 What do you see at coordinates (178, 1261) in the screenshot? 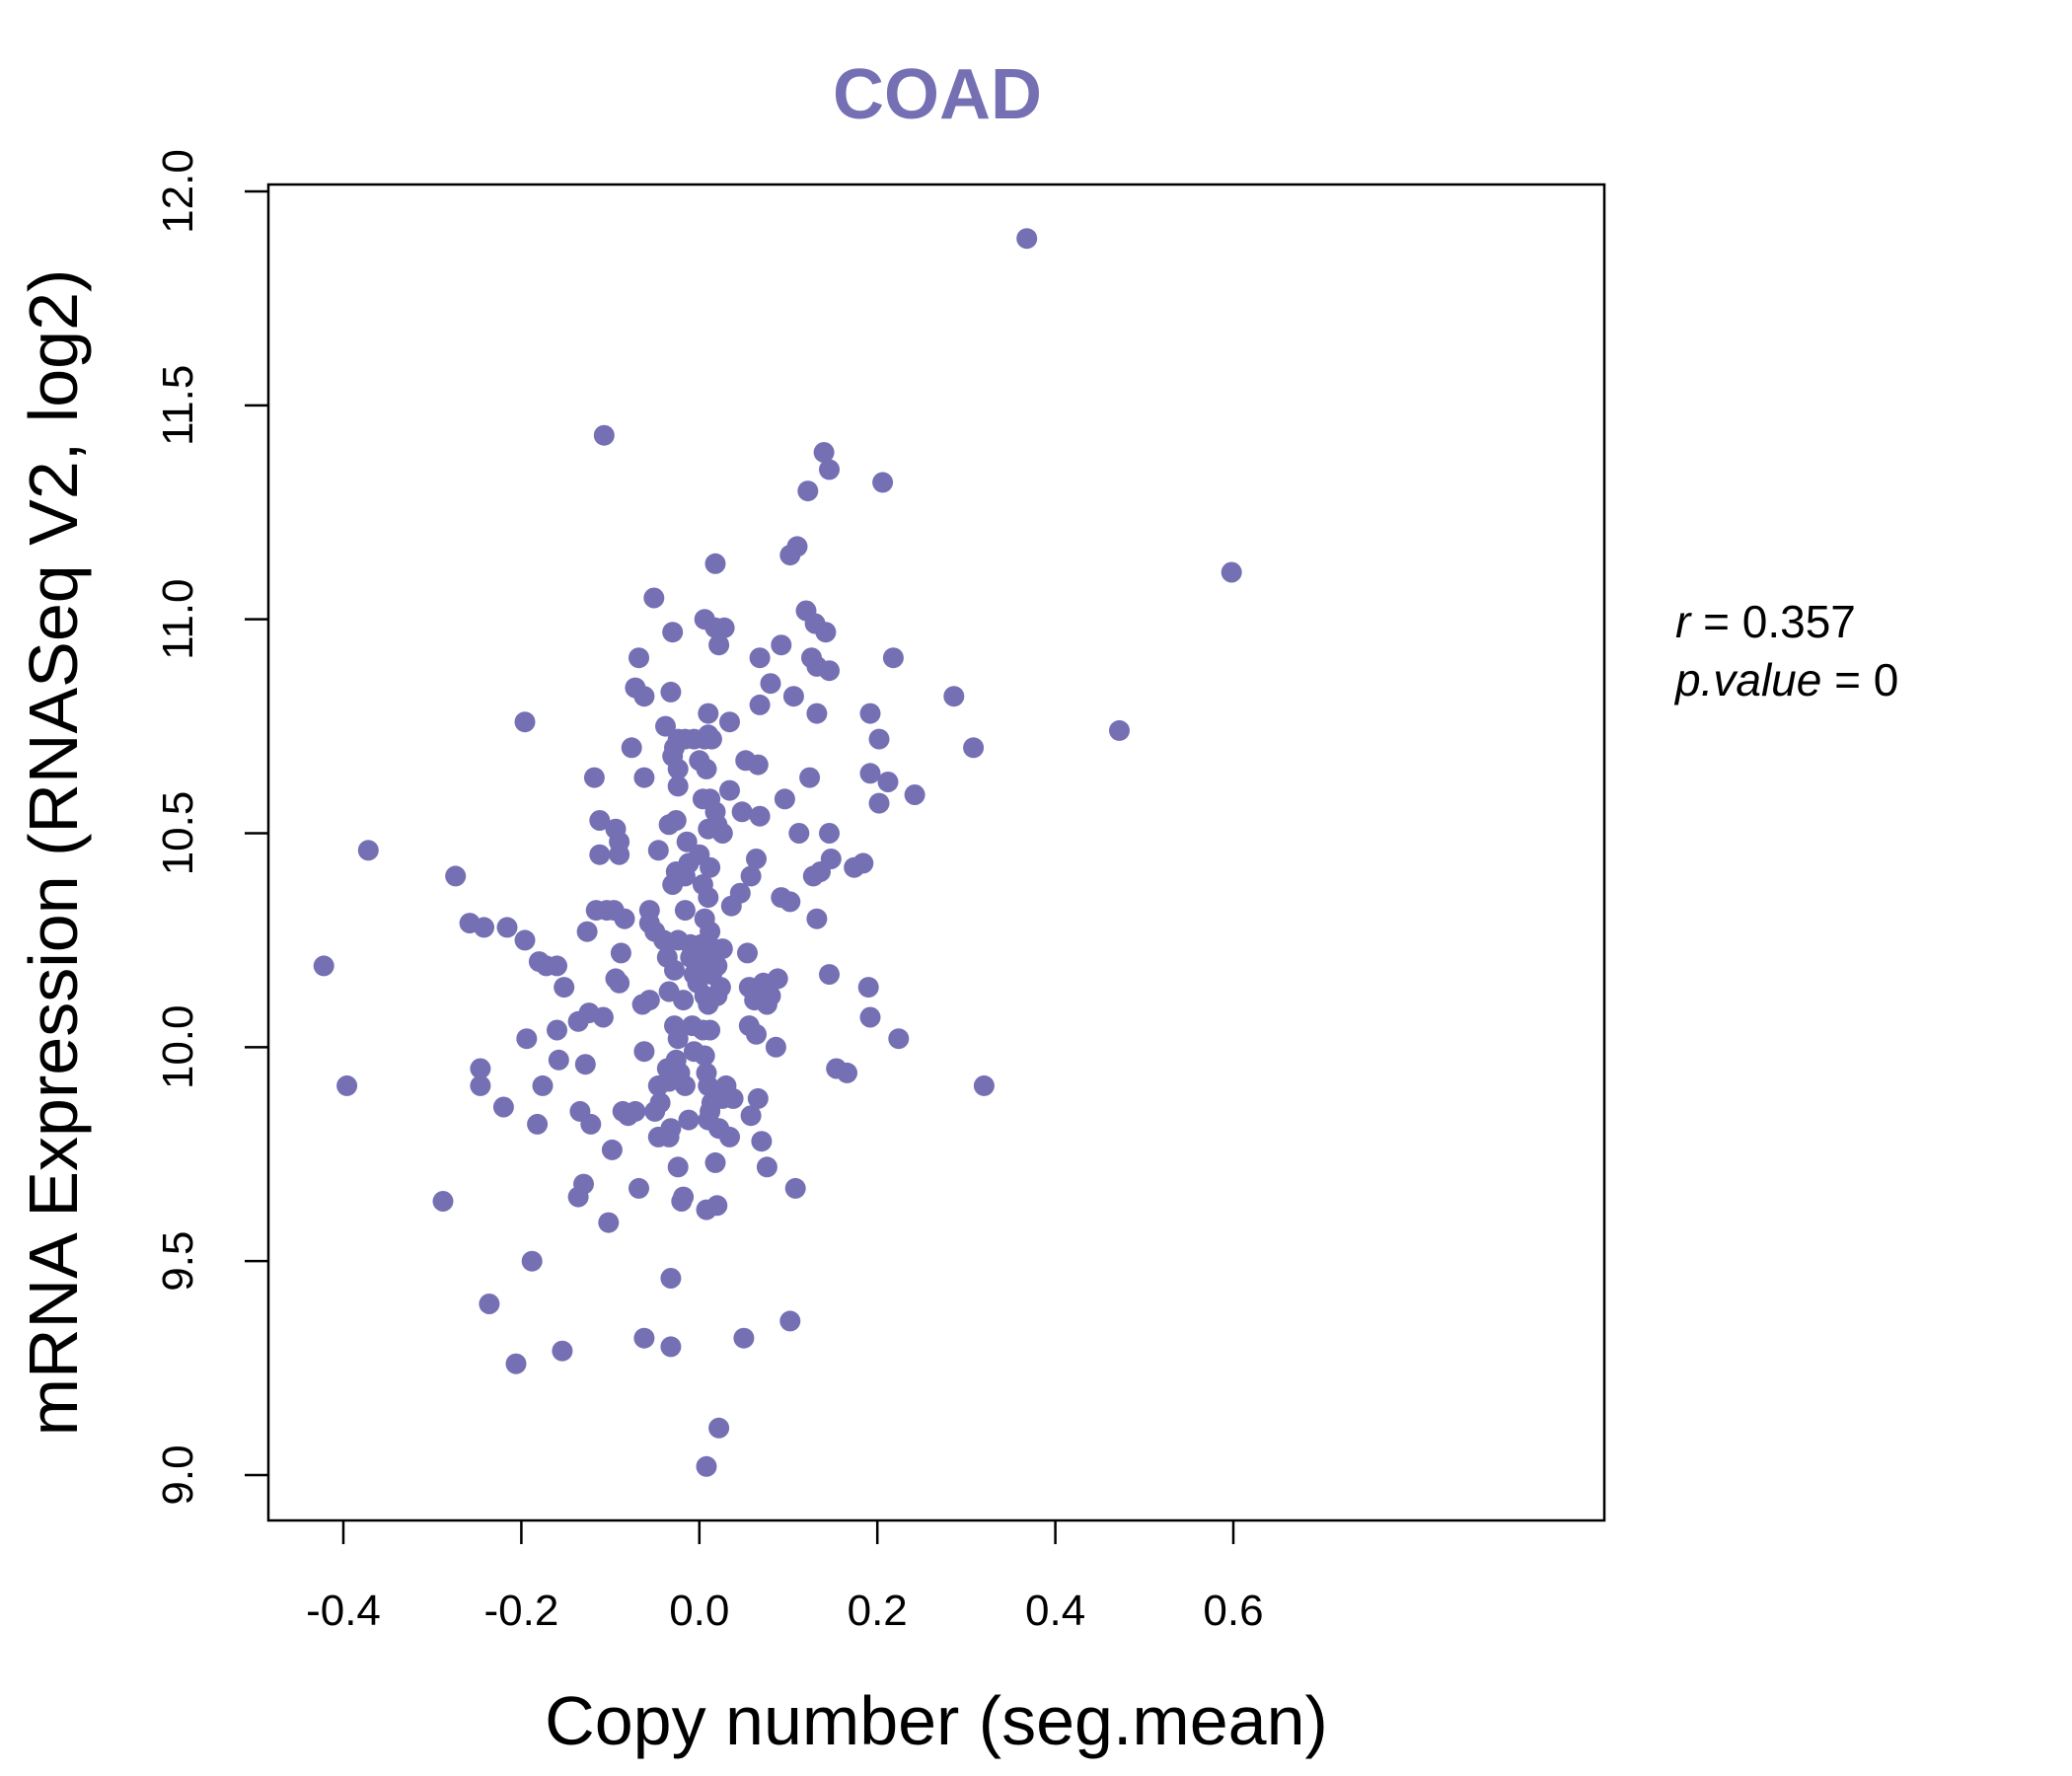
I see `y-tick-label: 9.5` at bounding box center [178, 1261].